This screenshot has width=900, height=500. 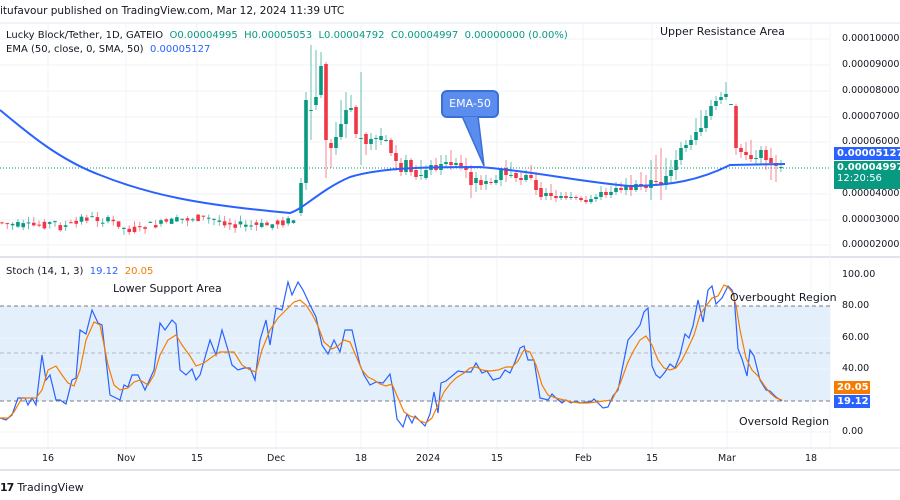 What do you see at coordinates (428, 458) in the screenshot?
I see `time-tick: 2024` at bounding box center [428, 458].